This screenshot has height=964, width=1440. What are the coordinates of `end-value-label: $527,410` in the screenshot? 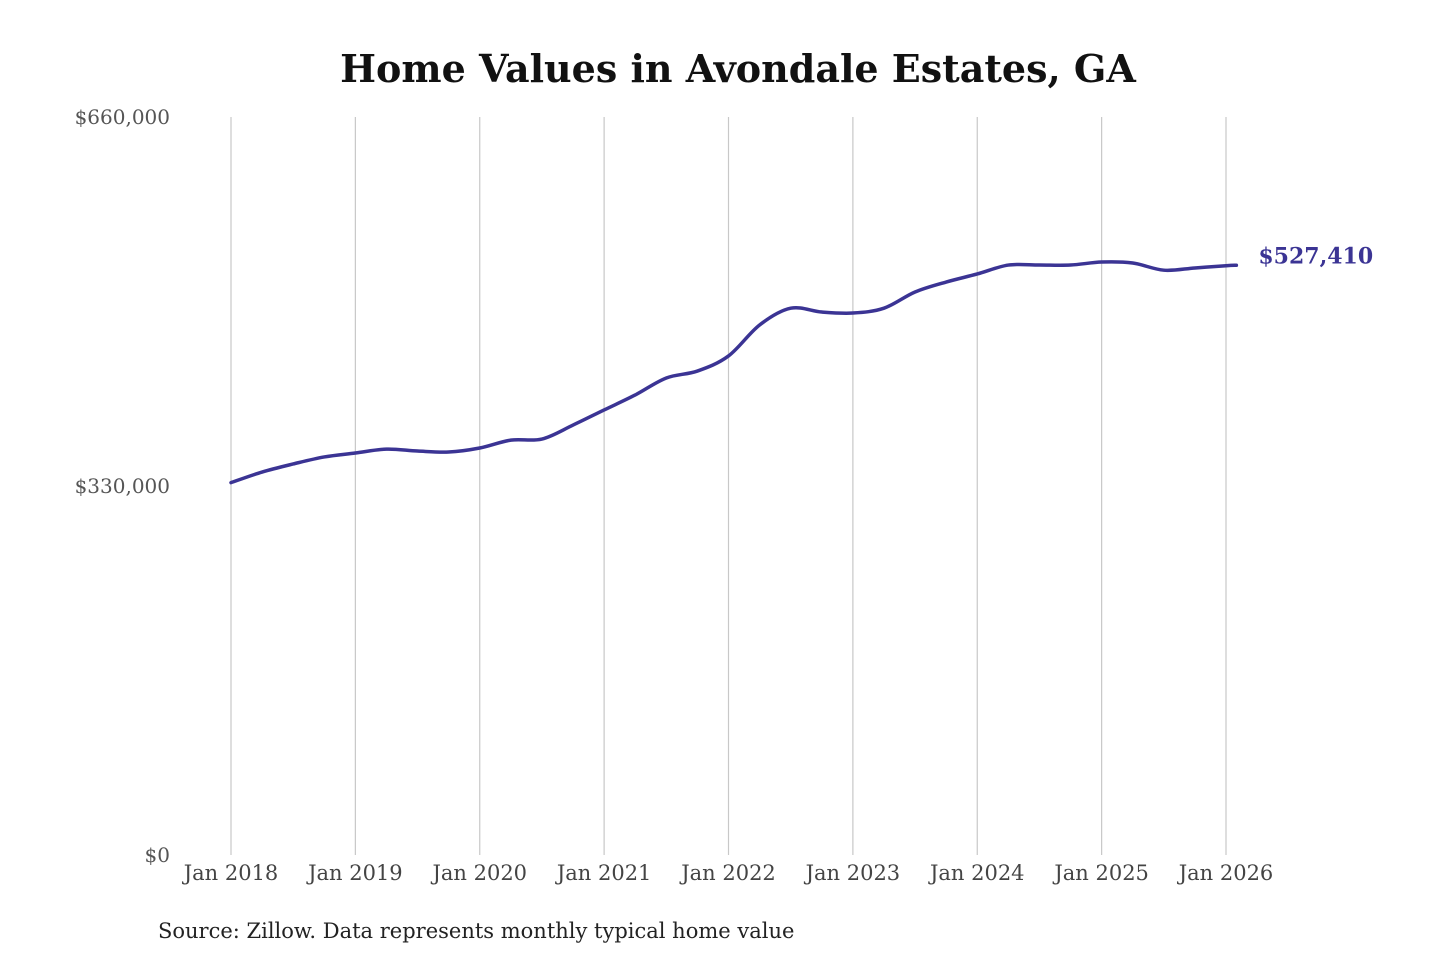 It's located at (1315, 256).